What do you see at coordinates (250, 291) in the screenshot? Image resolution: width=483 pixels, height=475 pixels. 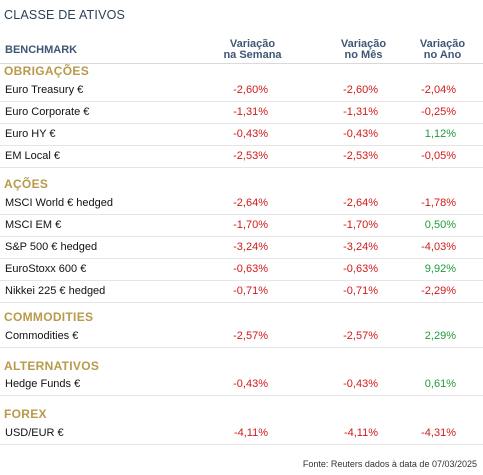 I see `value-week: -0,71%` at bounding box center [250, 291].